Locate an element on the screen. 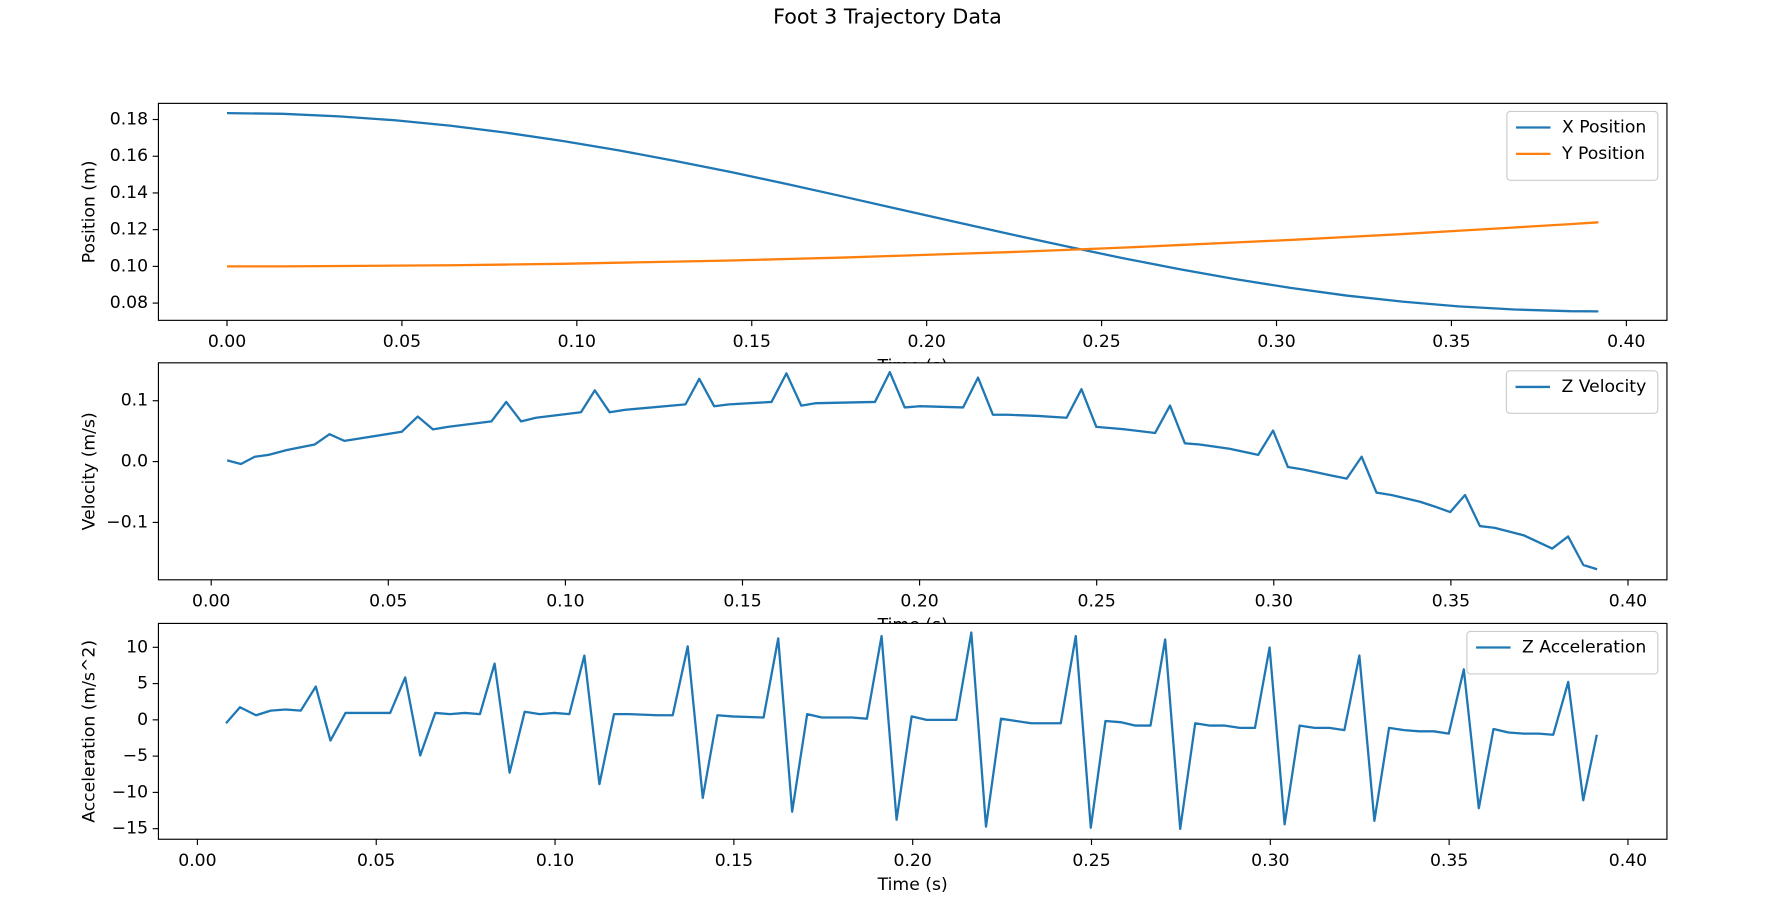  y-tick-label: 0 is located at coordinates (142, 720).